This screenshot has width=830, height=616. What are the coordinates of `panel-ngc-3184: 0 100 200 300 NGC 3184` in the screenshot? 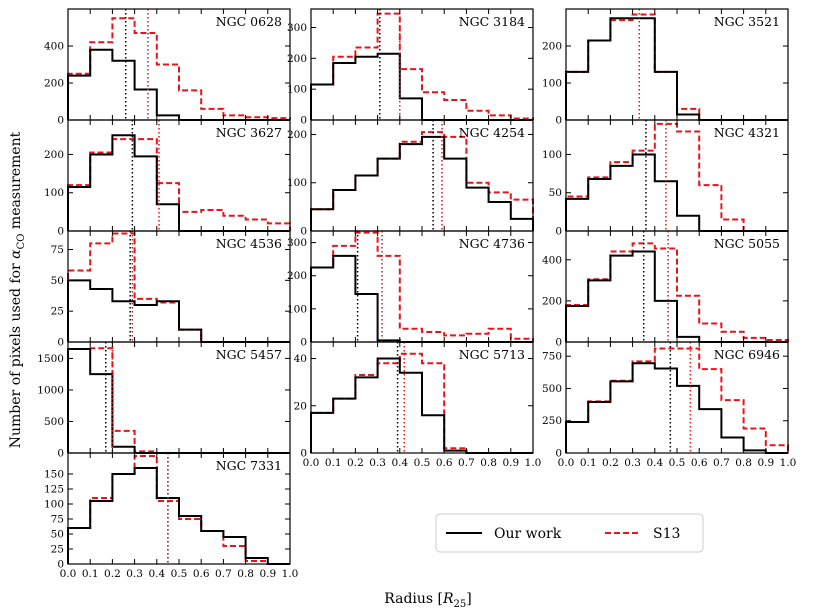 It's located at (410, 67).